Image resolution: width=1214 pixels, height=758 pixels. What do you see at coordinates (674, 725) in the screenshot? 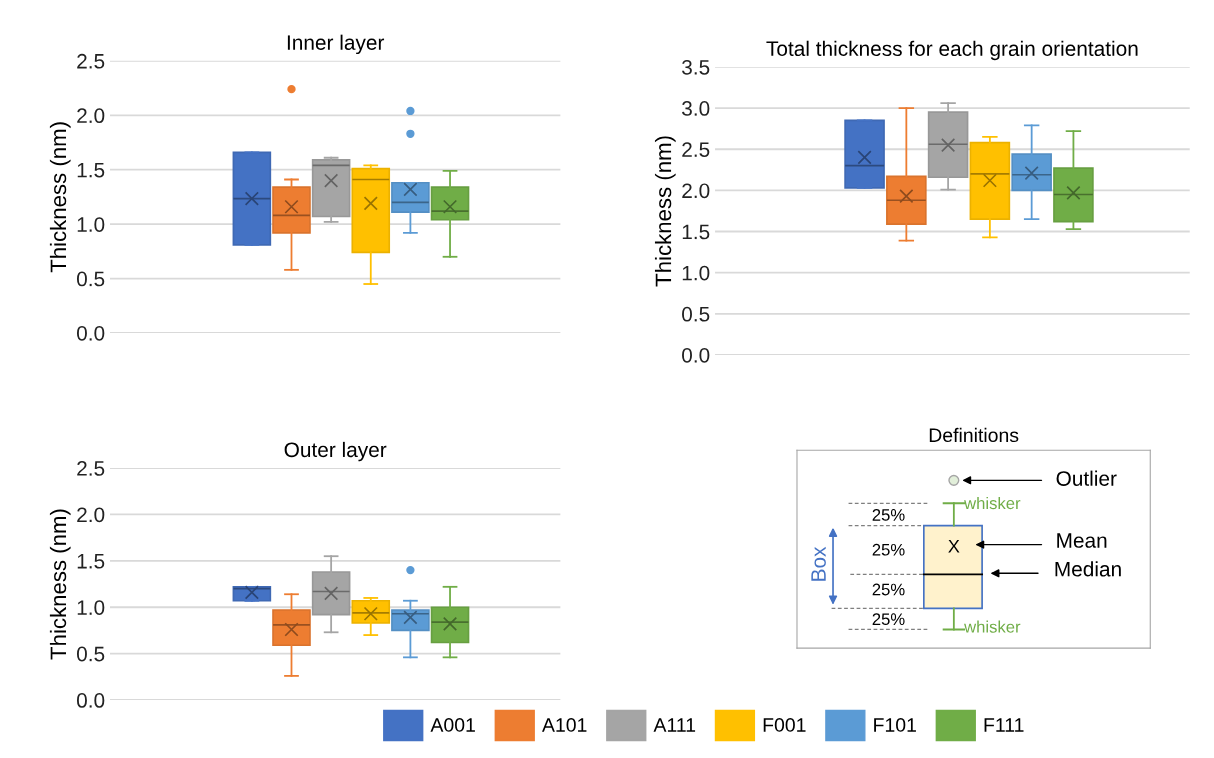
I see `legend-label: A111` at bounding box center [674, 725].